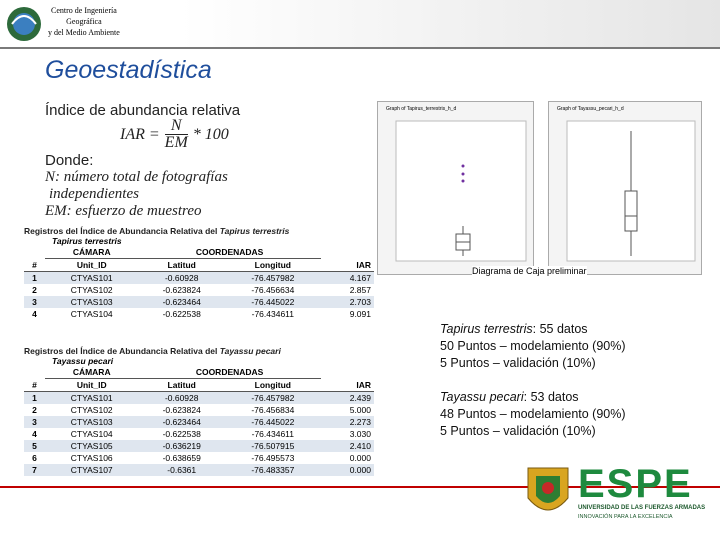 The width and height of the screenshot is (720, 540). What do you see at coordinates (181, 446) in the screenshot?
I see `table-cell: -0.636219` at bounding box center [181, 446].